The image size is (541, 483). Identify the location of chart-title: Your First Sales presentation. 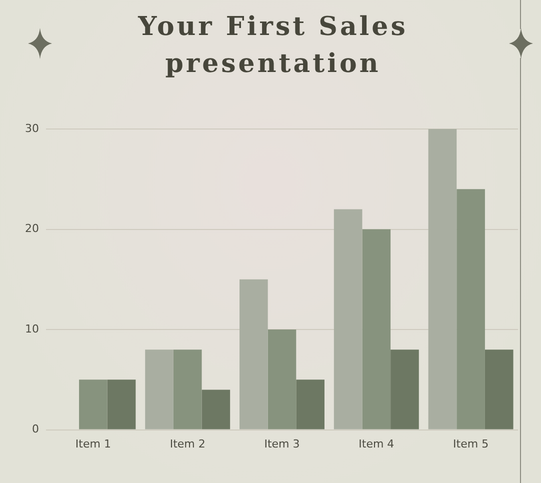
(272, 46).